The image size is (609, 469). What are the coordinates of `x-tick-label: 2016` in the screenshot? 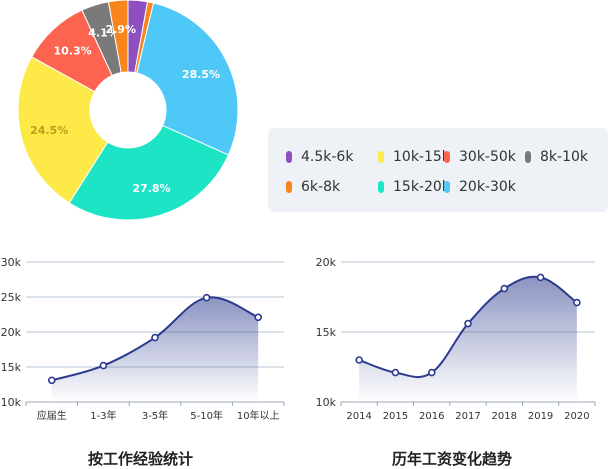 It's located at (431, 416).